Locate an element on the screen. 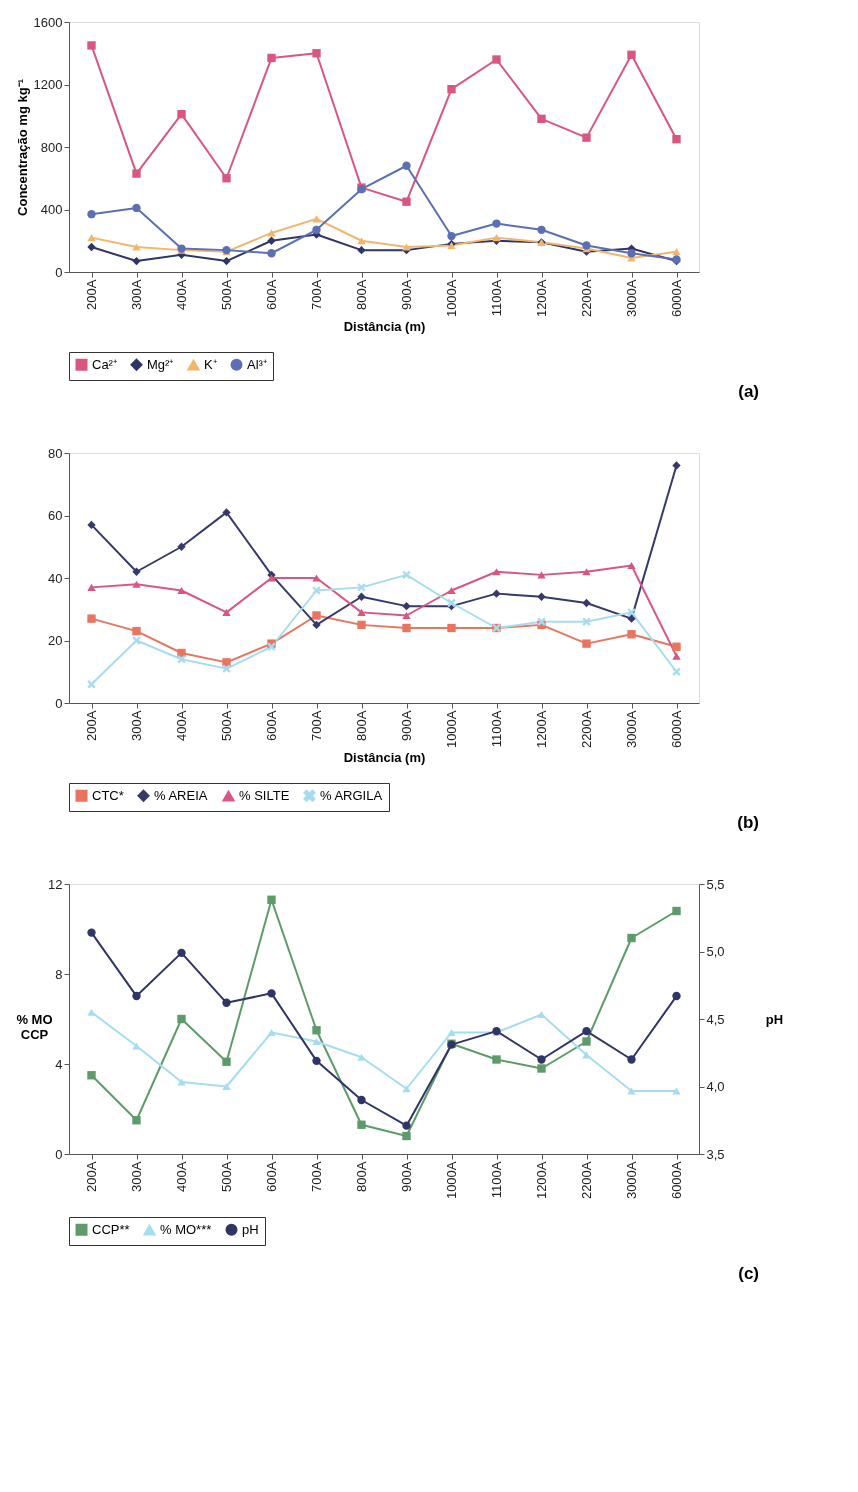  y2-tick-label: 4,5 is located at coordinates (715, 1019).